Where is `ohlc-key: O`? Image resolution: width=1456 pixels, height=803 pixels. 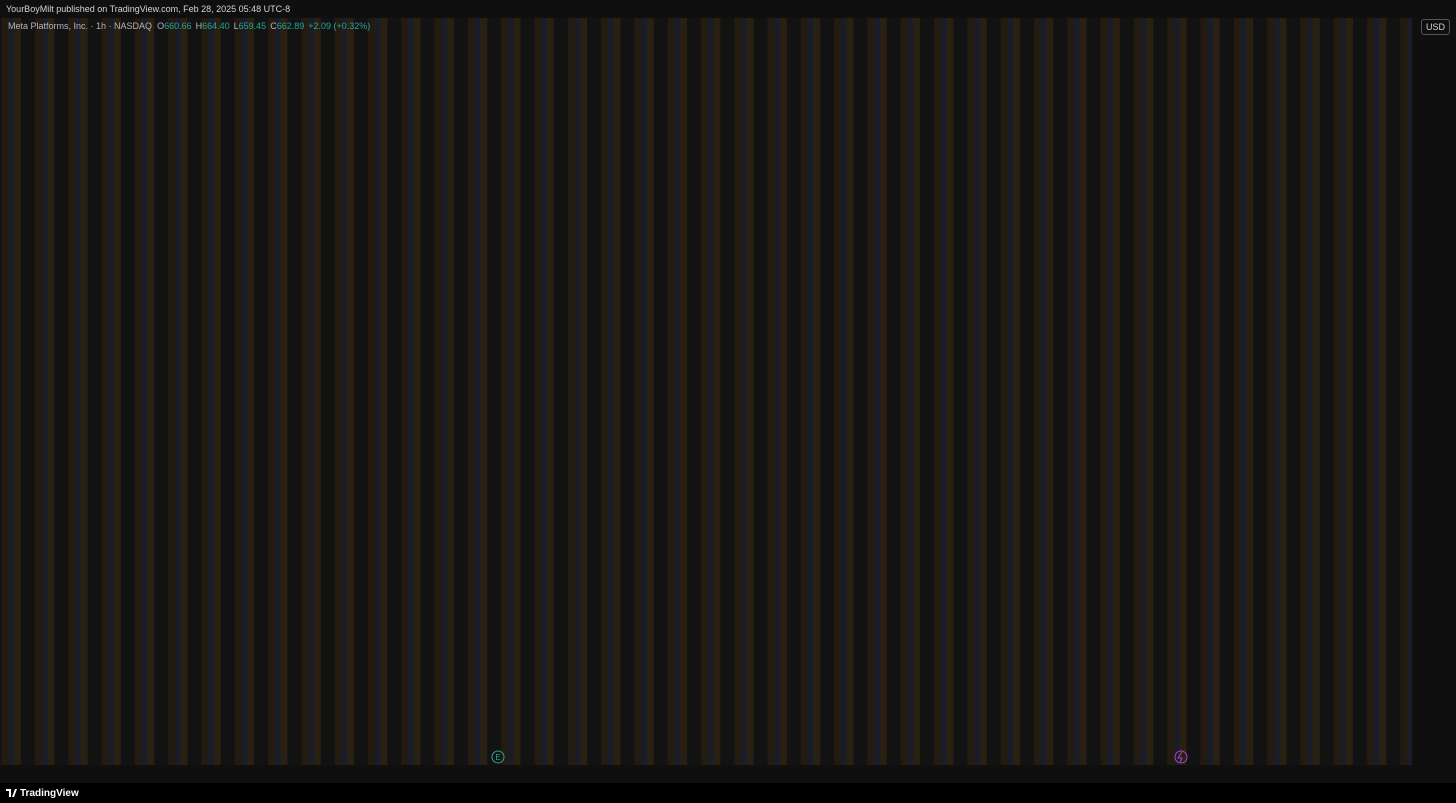 ohlc-key: O is located at coordinates (161, 26).